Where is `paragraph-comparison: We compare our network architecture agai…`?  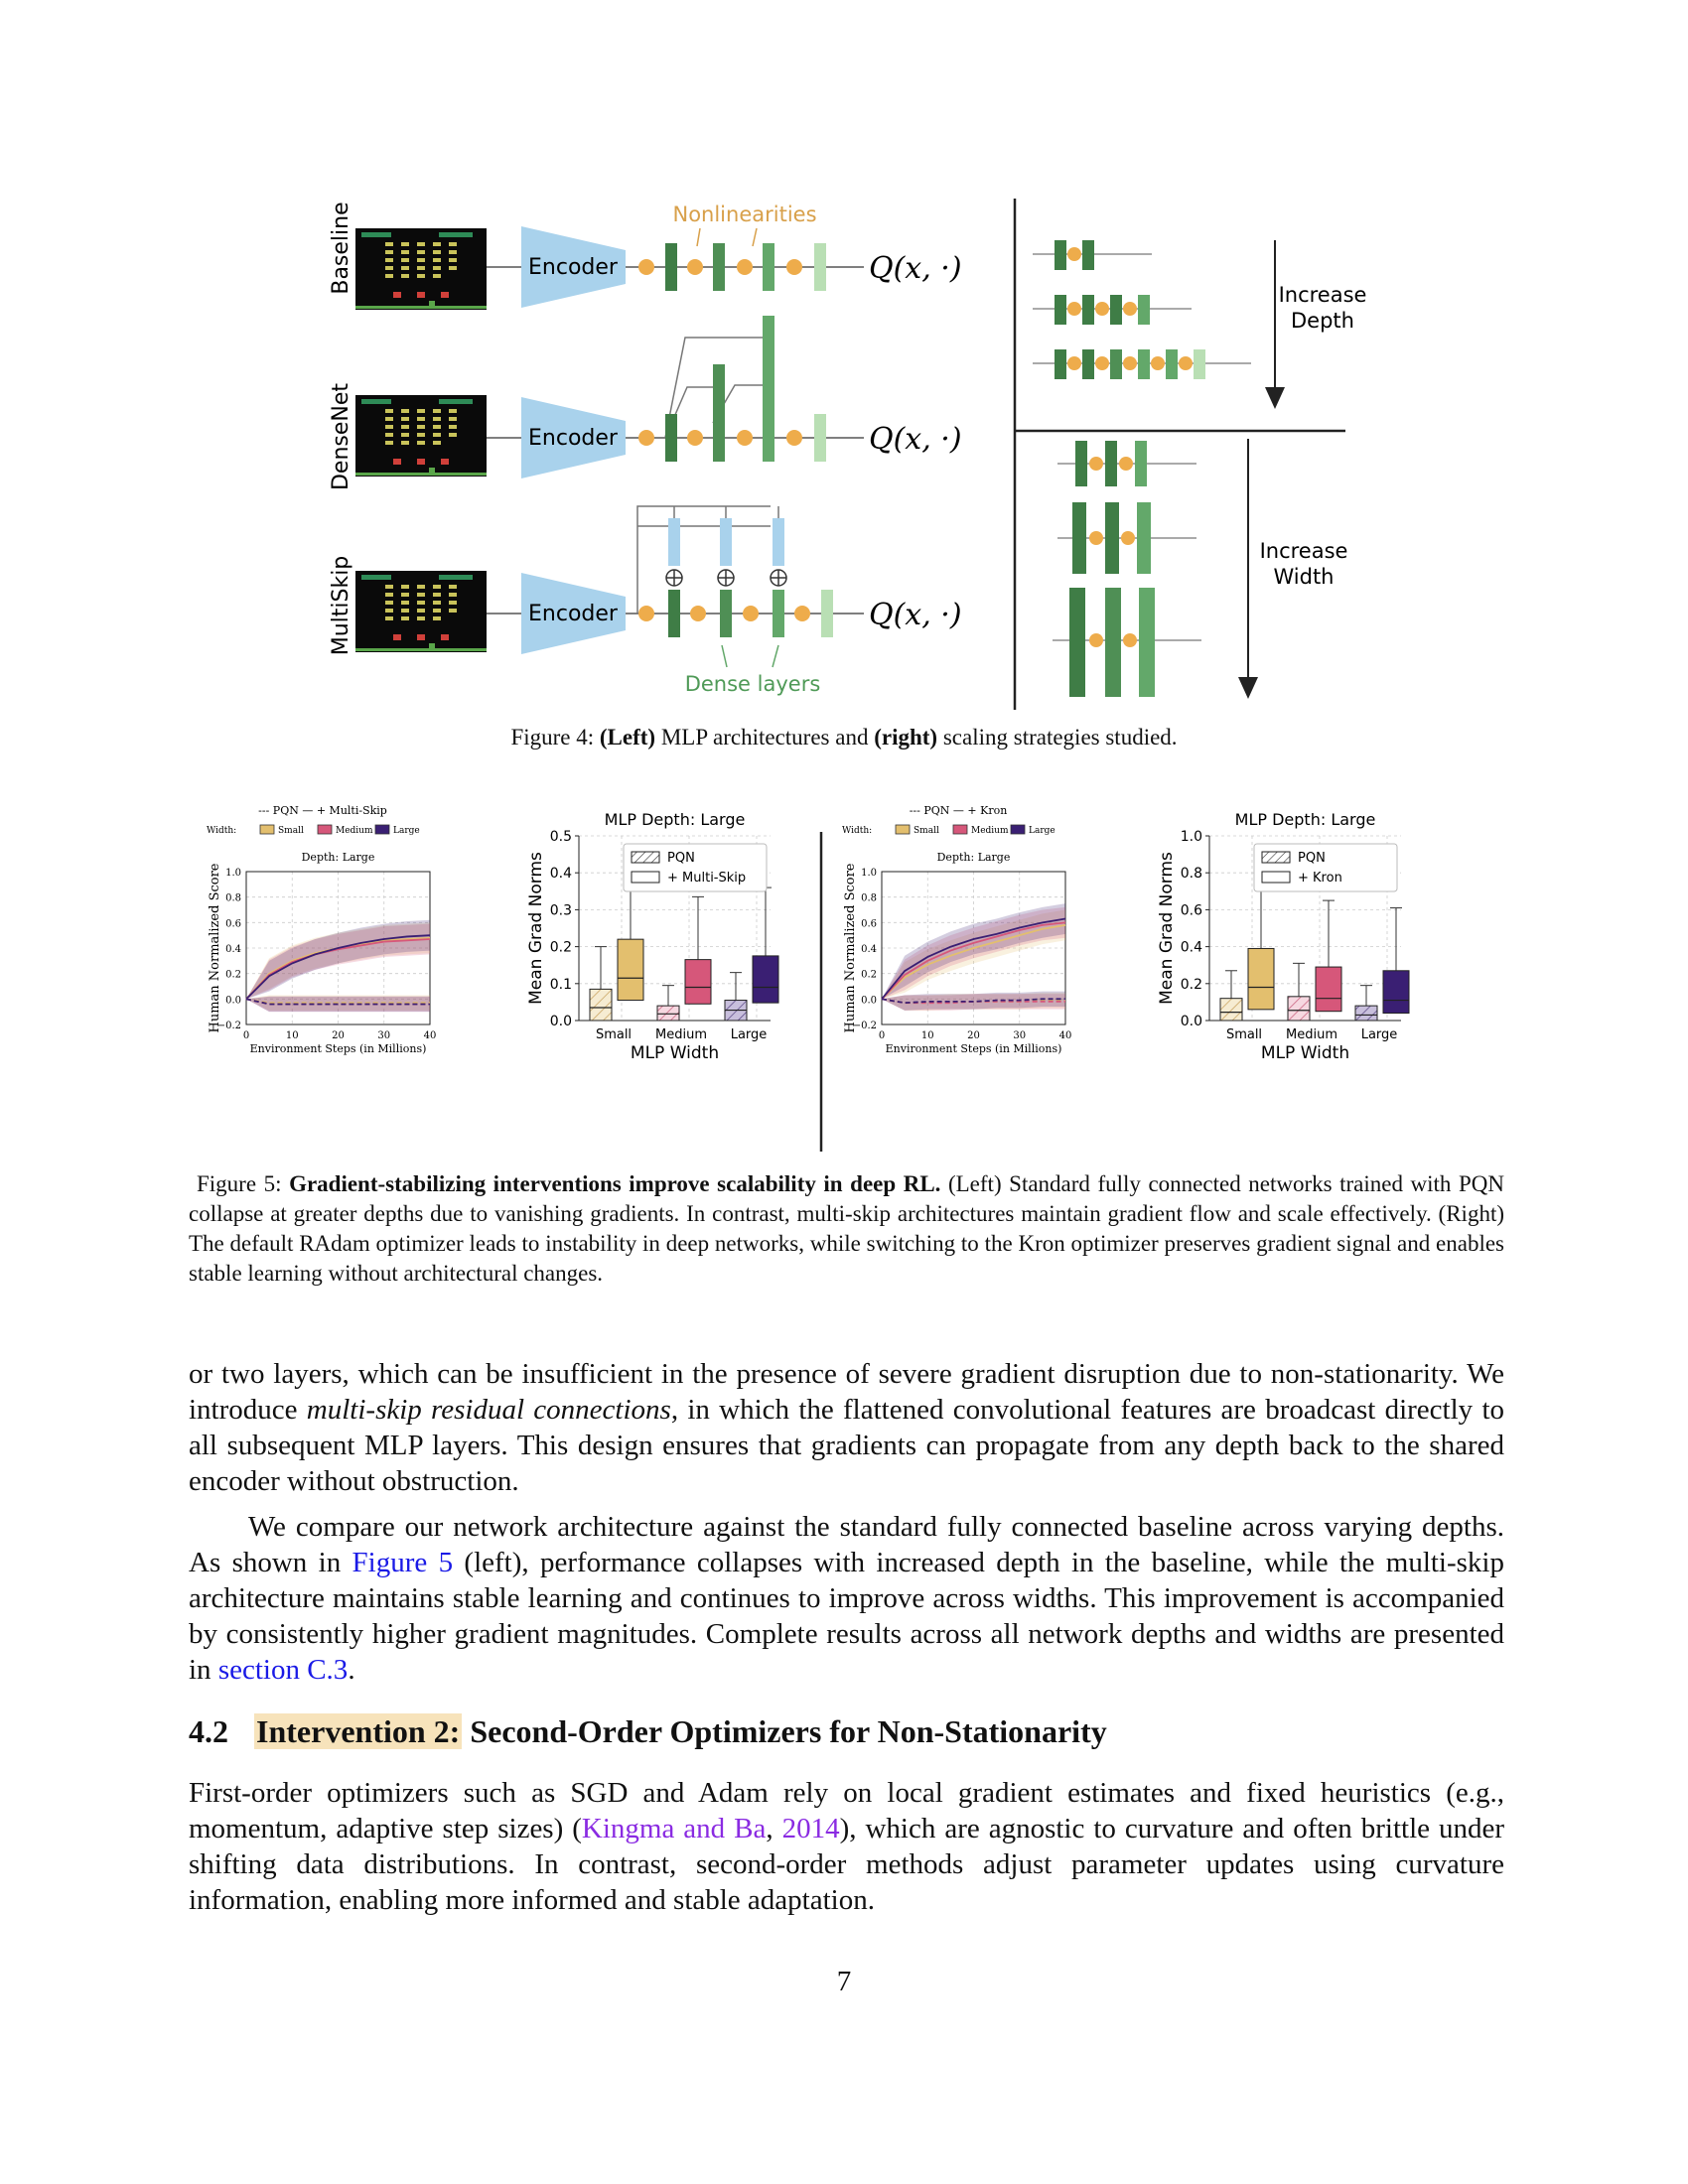
paragraph-comparison: We compare our network architecture agai… is located at coordinates (846, 1598).